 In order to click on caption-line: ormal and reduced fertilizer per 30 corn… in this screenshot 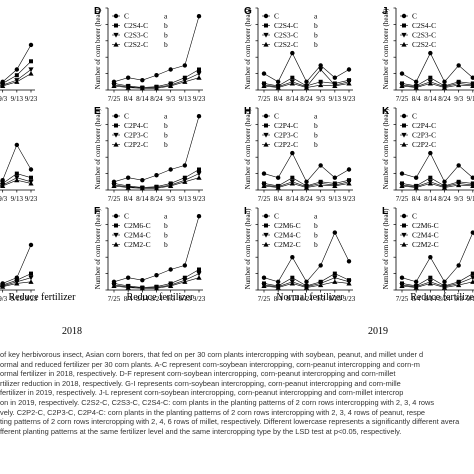, I will do `click(210, 364)`.